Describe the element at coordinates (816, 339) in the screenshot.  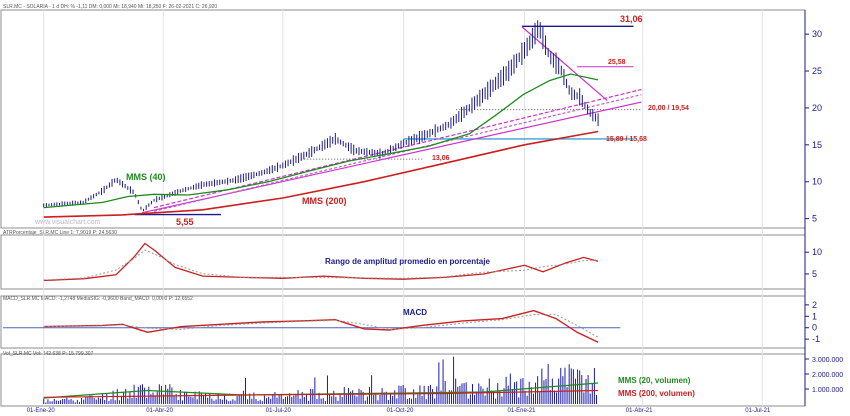
I see `macd-y-tick-label: -1` at that location.